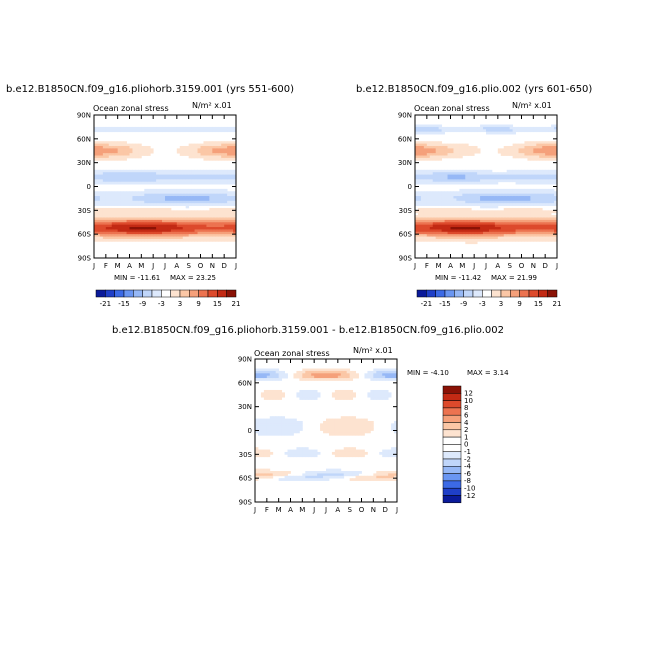 Image resolution: width=654 pixels, height=654 pixels. Describe the element at coordinates (405, 139) in the screenshot. I see `y-tick-label: 60N` at that location.